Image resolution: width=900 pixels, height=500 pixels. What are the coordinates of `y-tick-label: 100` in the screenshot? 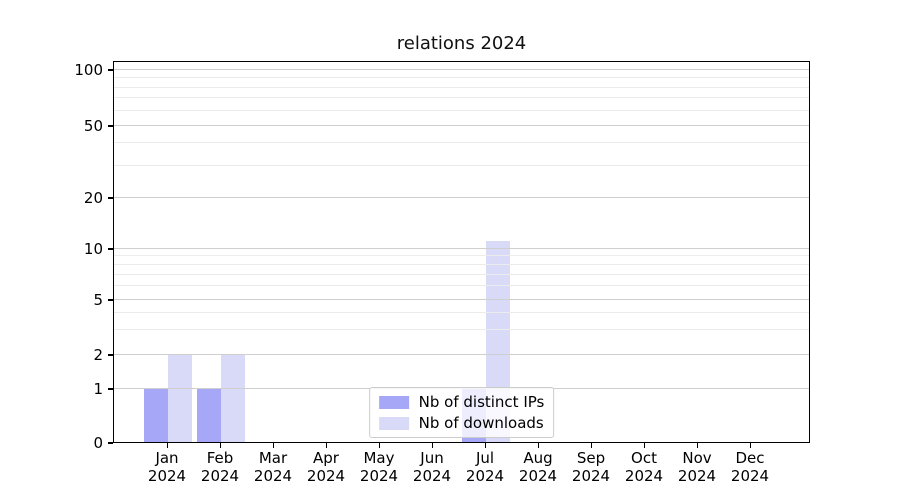 It's located at (88, 70).